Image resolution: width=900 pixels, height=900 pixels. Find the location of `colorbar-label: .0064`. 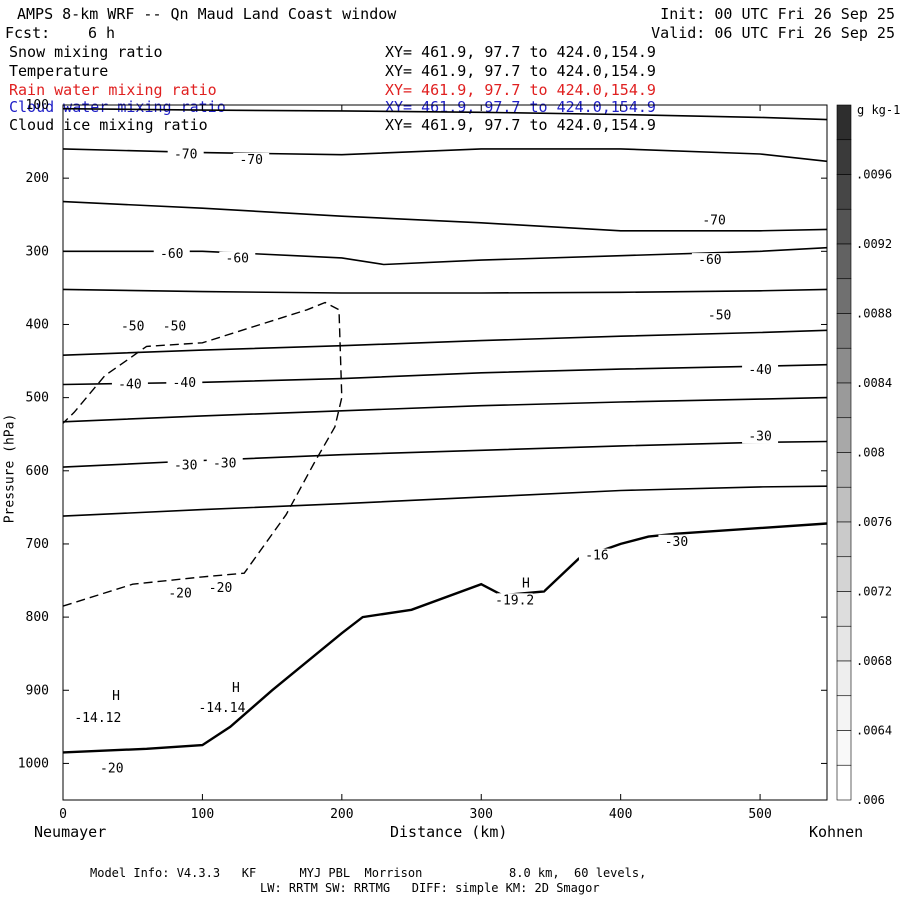

colorbar-label: .0064 is located at coordinates (874, 731).